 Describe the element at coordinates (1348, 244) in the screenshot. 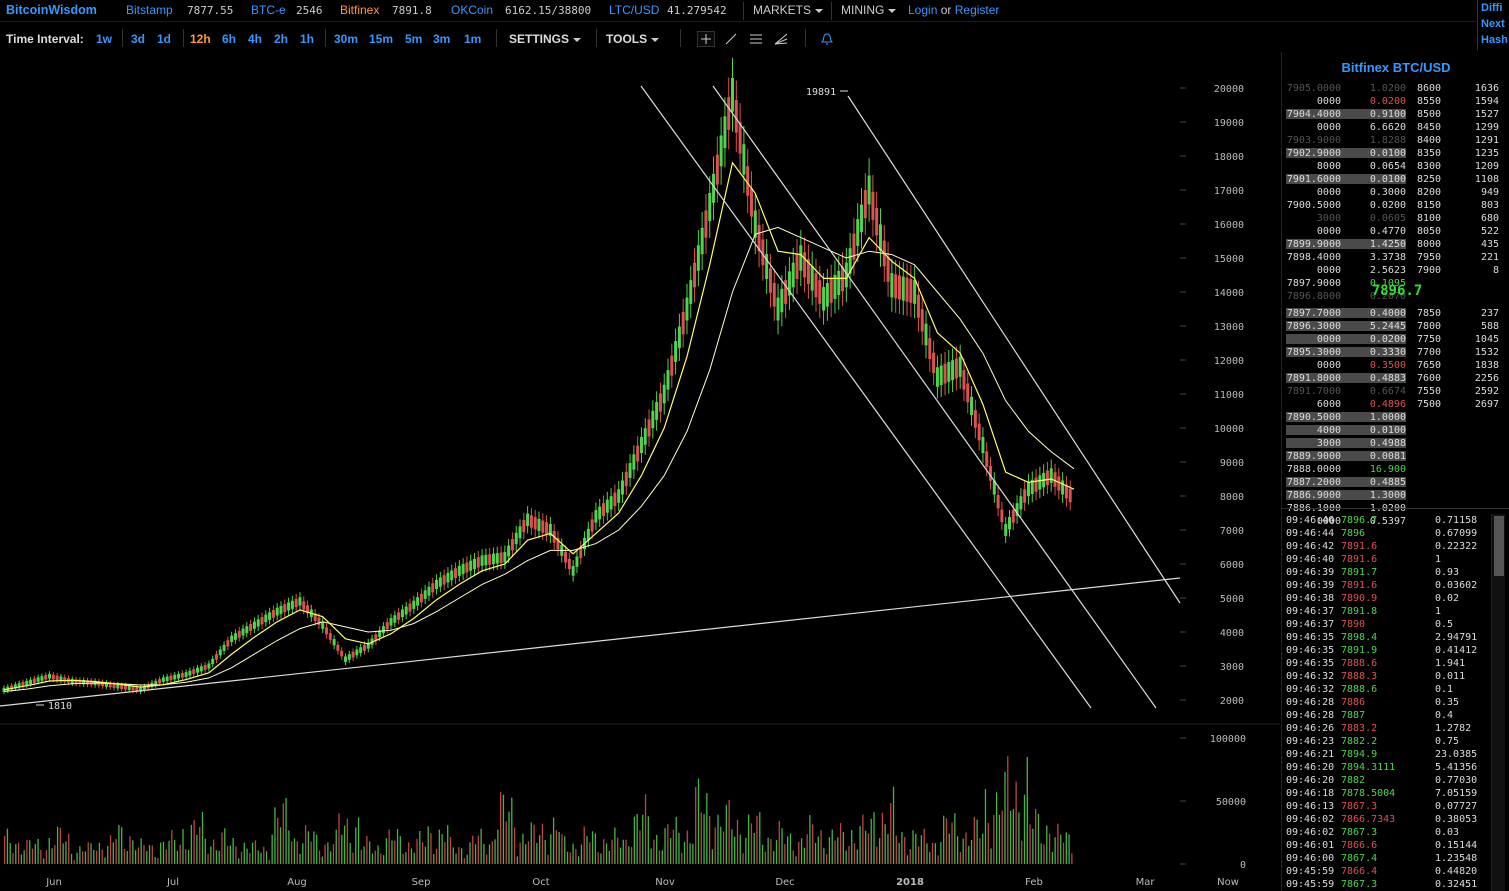

I see `asks-row: 7899.9000 1.4250` at that location.